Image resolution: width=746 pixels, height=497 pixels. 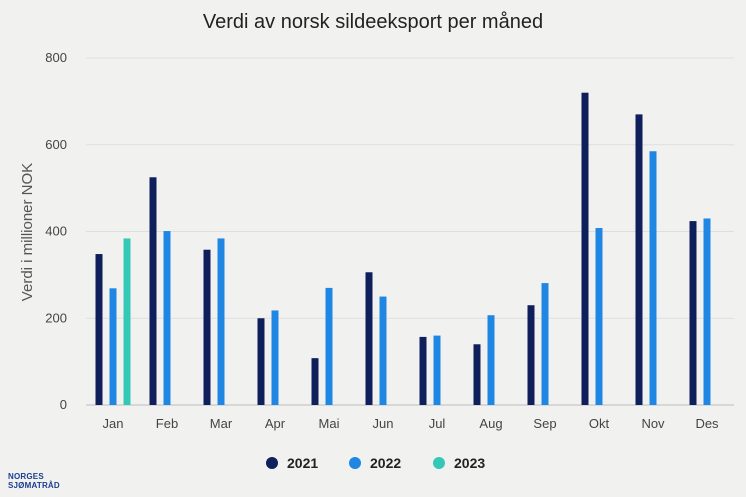 What do you see at coordinates (113, 346) in the screenshot?
I see `bar-2022-Jan` at bounding box center [113, 346].